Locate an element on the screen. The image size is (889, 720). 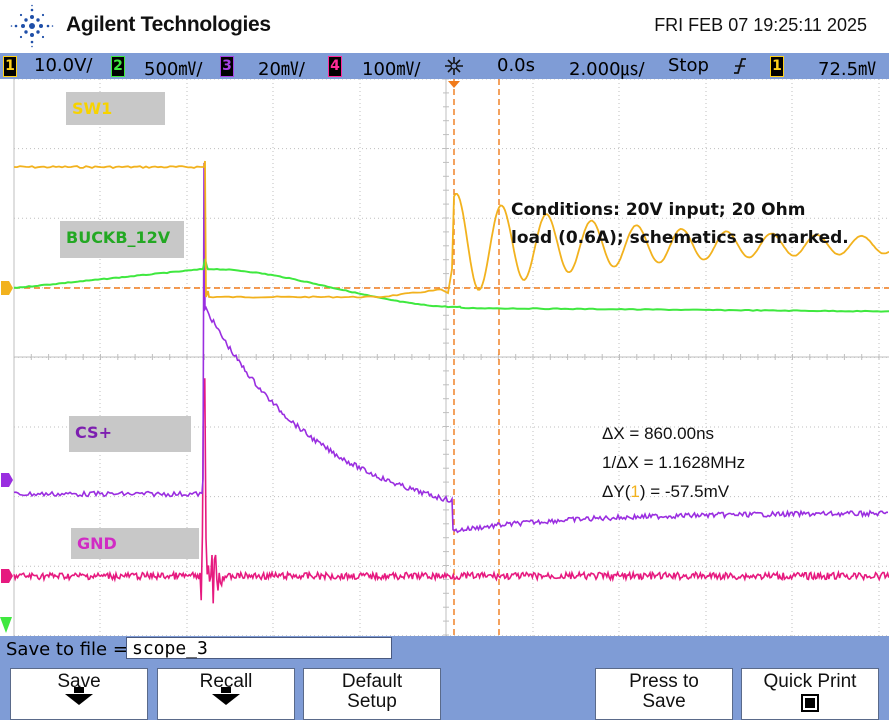
buckb-label: BUCKB_12V is located at coordinates (122, 239).